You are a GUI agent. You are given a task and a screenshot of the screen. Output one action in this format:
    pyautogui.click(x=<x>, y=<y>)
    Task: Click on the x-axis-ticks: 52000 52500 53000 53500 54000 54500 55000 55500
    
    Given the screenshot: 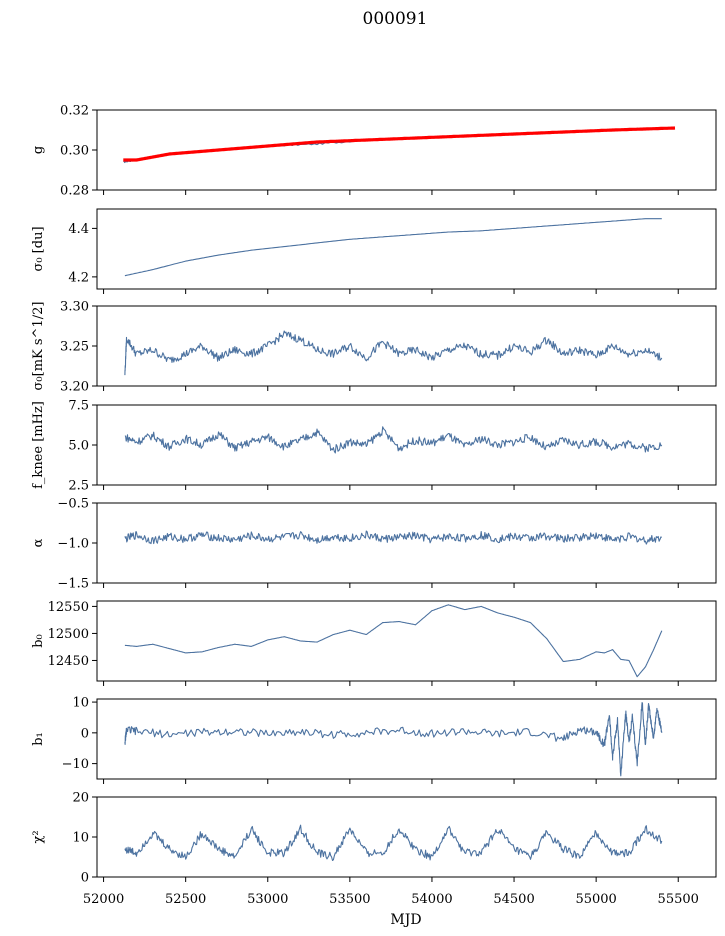 What is the action you would take?
    pyautogui.click(x=391, y=899)
    